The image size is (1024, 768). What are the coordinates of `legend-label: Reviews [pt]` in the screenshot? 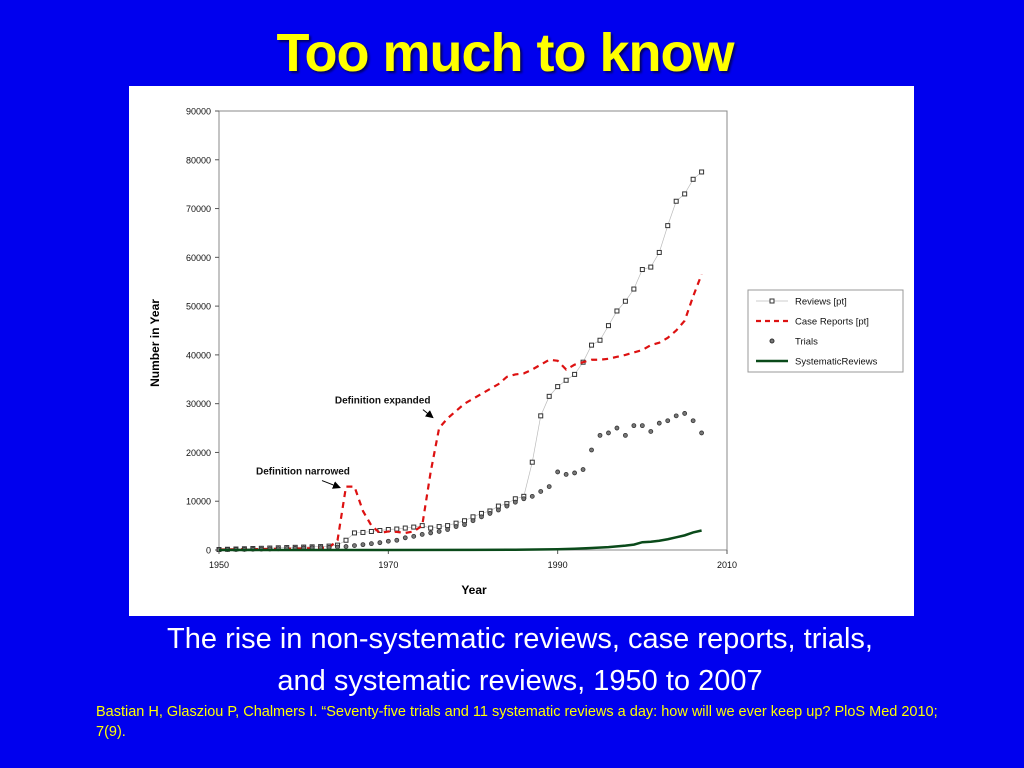 It's located at (821, 302).